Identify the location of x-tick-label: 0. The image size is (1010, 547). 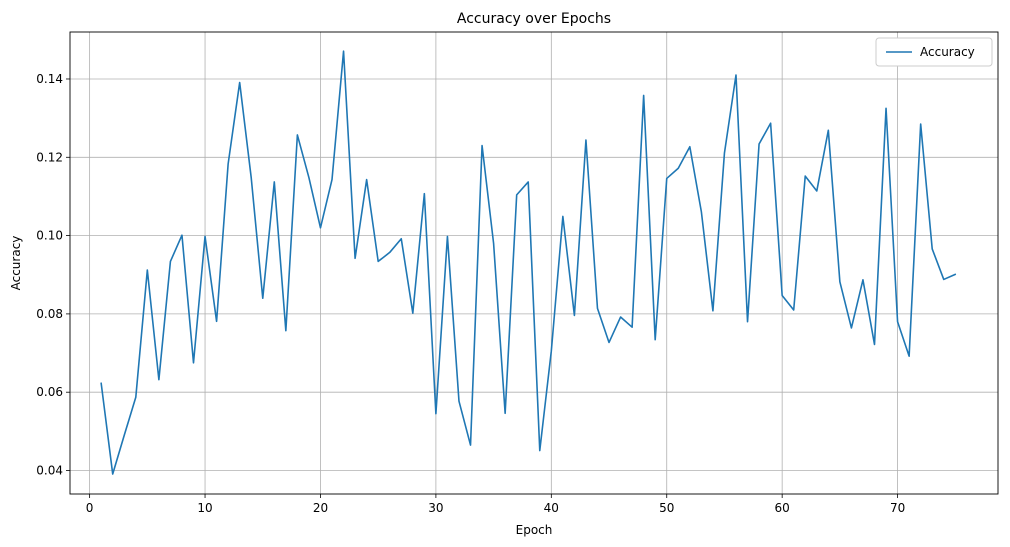
(90, 508).